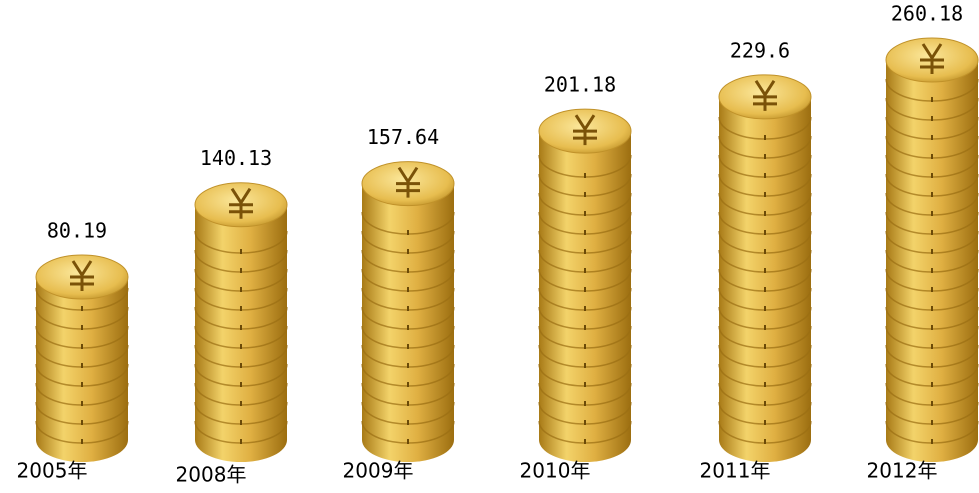 The width and height of the screenshot is (979, 493). What do you see at coordinates (902, 471) in the screenshot?
I see `x-tick-label: 2012年` at bounding box center [902, 471].